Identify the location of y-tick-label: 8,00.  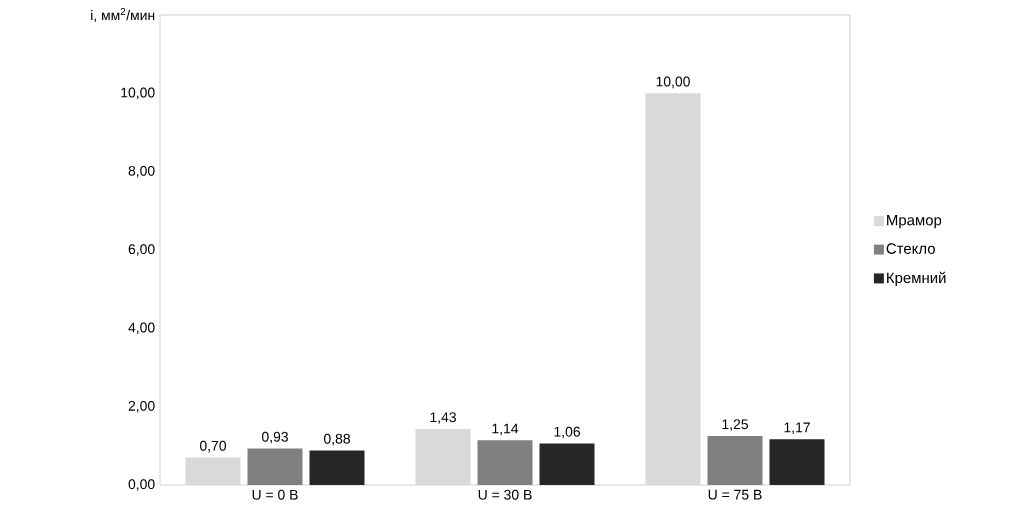
(141, 171).